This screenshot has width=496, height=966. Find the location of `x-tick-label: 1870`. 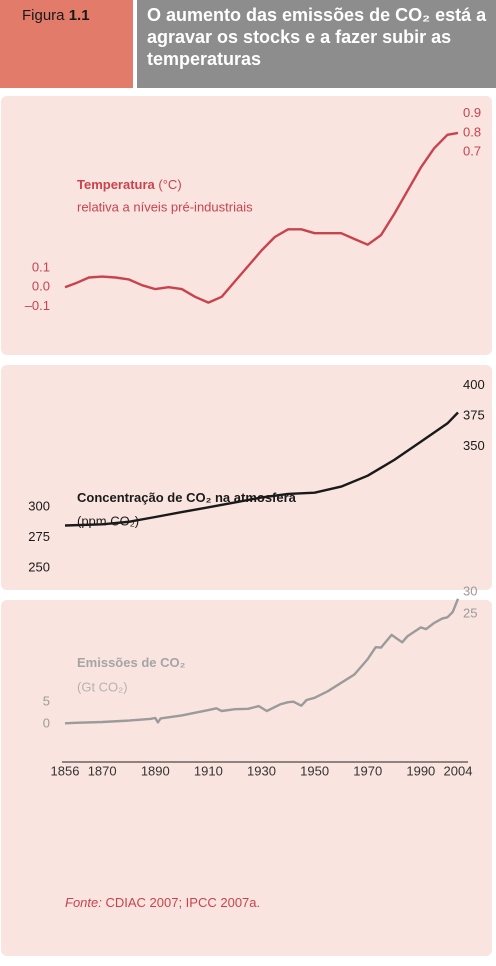

x-tick-label: 1870 is located at coordinates (102, 770).